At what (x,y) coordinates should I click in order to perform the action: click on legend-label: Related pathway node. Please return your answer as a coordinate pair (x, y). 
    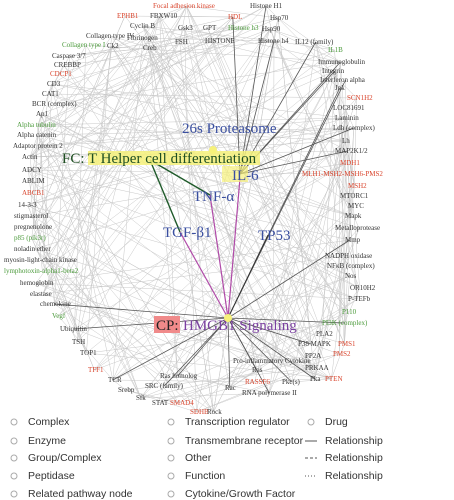
    Looking at the image, I should click on (80, 494).